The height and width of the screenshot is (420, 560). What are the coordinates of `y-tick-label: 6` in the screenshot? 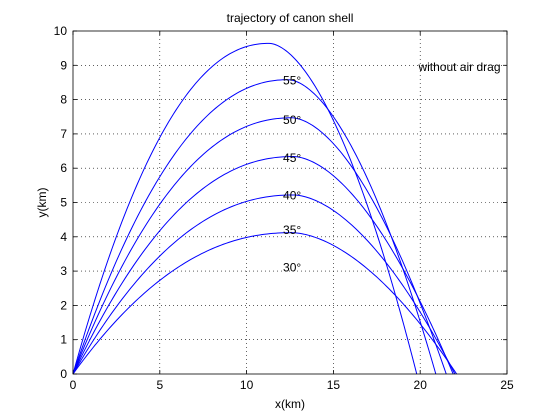 It's located at (63, 168).